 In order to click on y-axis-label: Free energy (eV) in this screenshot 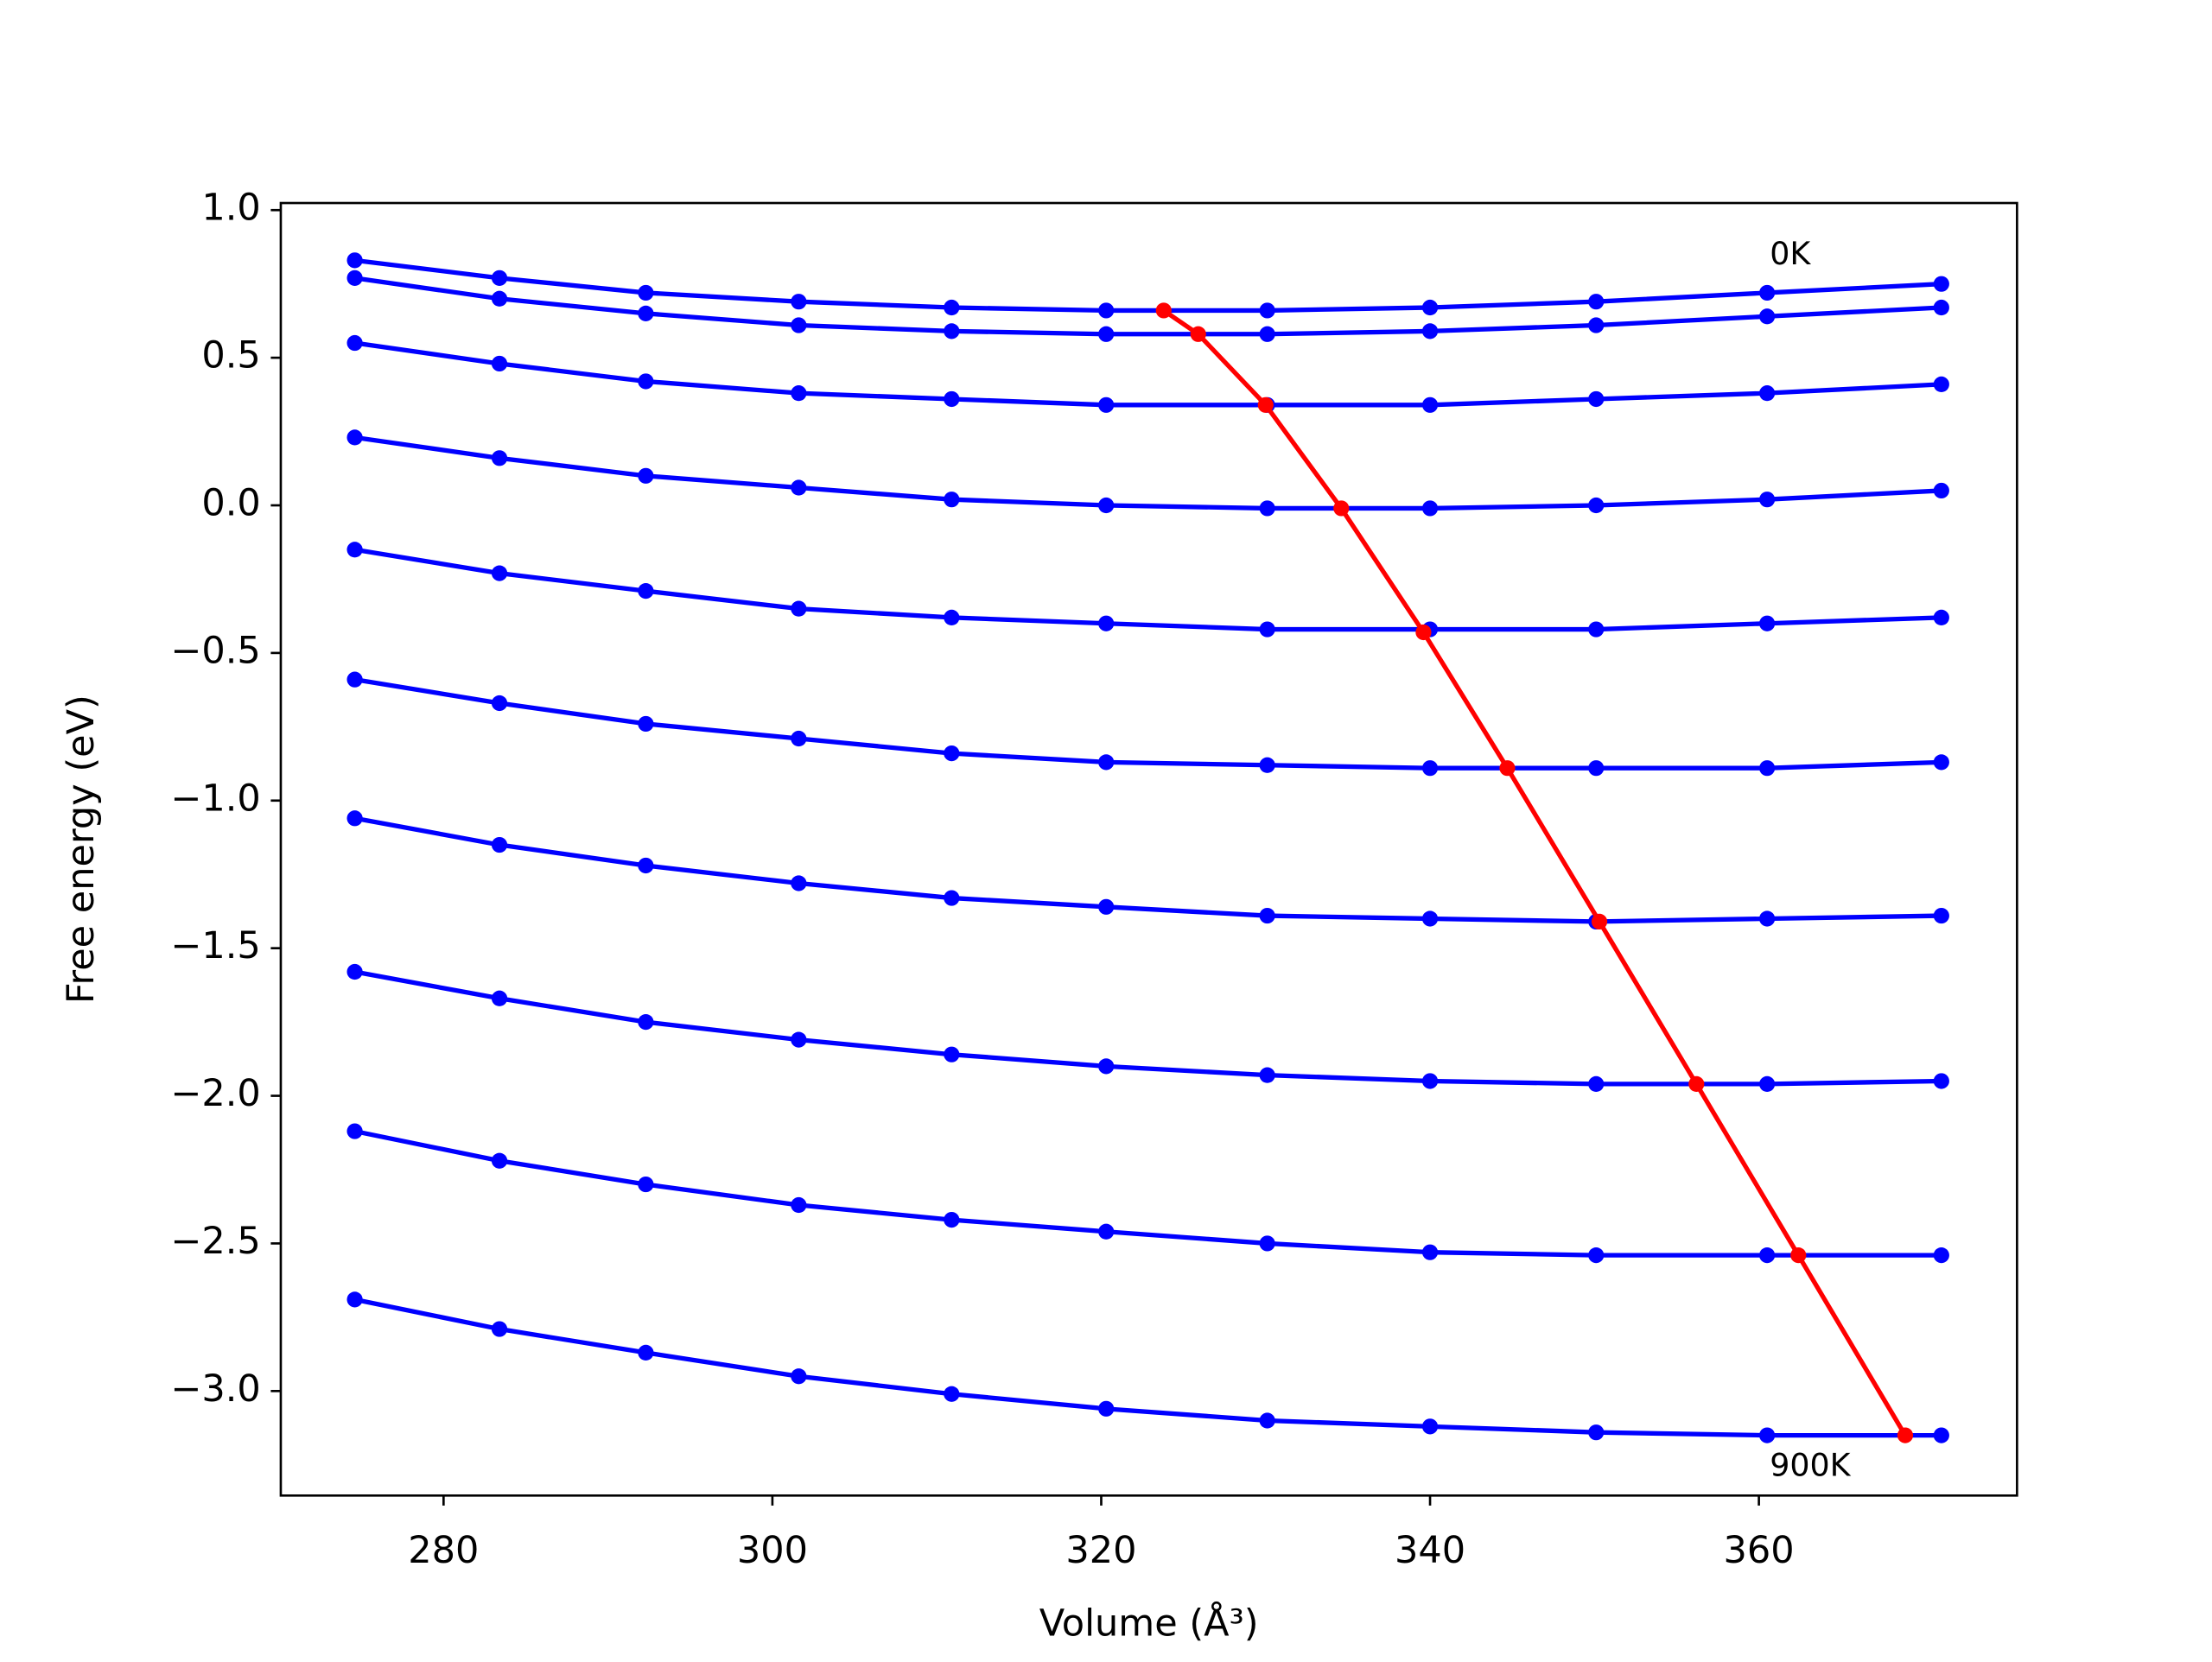, I will do `click(81, 849)`.